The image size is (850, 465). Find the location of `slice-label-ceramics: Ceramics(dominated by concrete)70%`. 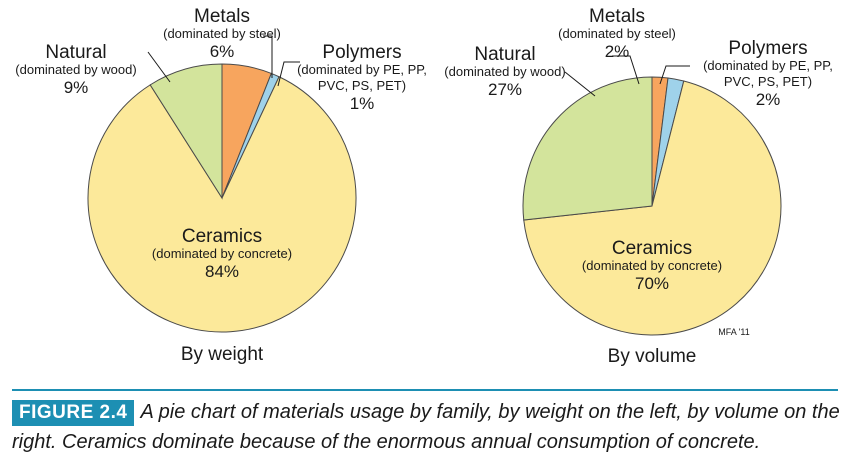

slice-label-ceramics: Ceramics(dominated by concrete)70% is located at coordinates (652, 265).